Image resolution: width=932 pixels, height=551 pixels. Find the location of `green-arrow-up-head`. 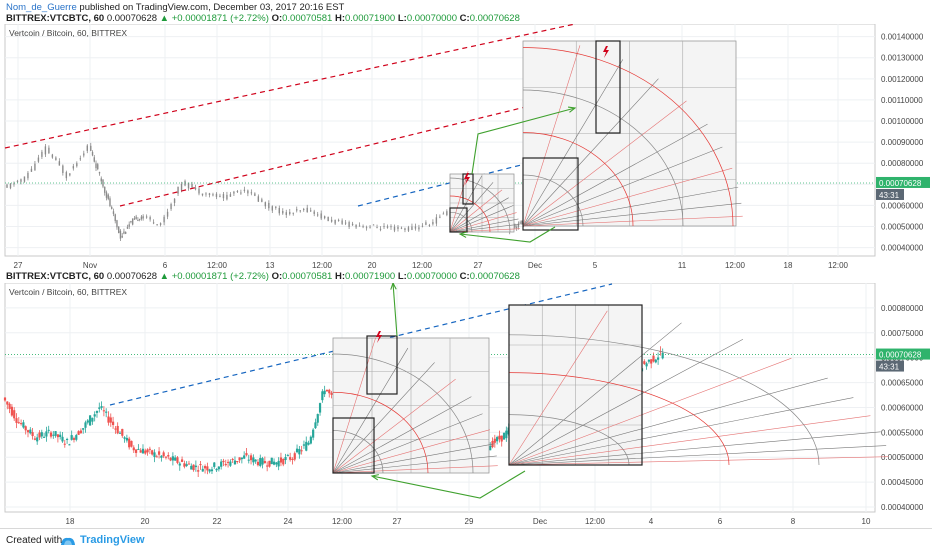

green-arrow-up-head is located at coordinates (393, 286).